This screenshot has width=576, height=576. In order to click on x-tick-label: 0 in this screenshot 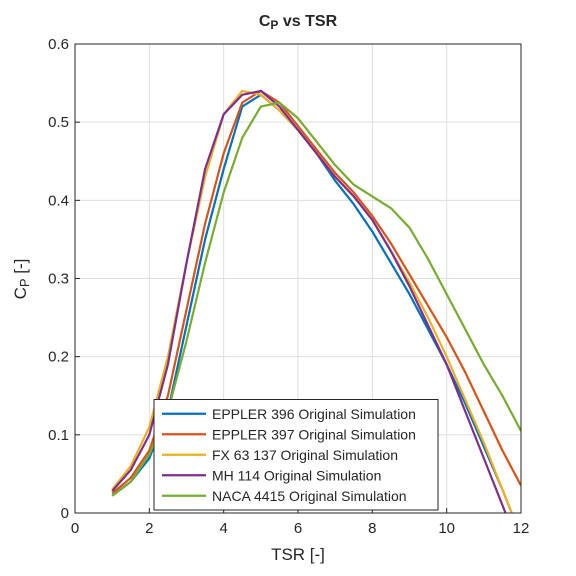, I will do `click(75, 528)`.